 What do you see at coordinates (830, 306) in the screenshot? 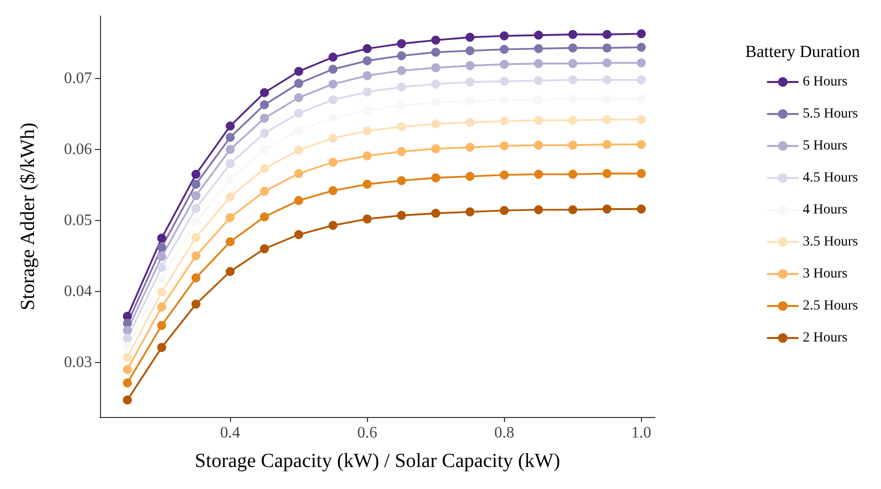
I see `legend-label: 2.5 Hours` at bounding box center [830, 306].